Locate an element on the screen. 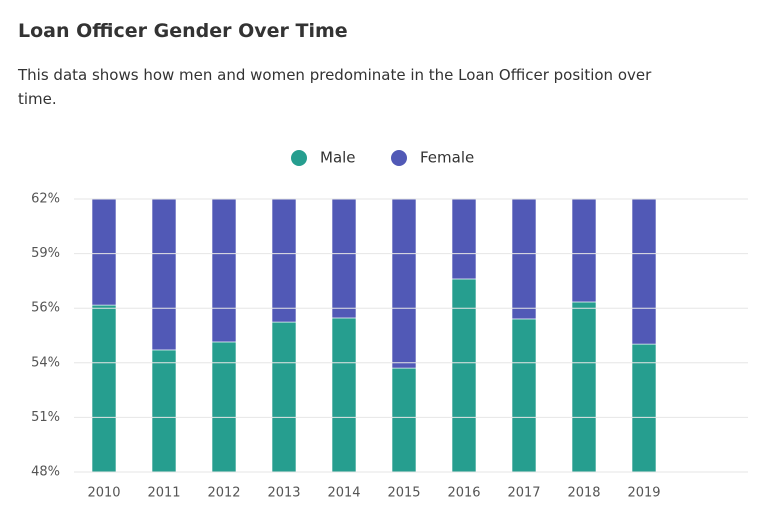 This screenshot has height=527, width=779. x-tick-label: 2019 is located at coordinates (643, 493).